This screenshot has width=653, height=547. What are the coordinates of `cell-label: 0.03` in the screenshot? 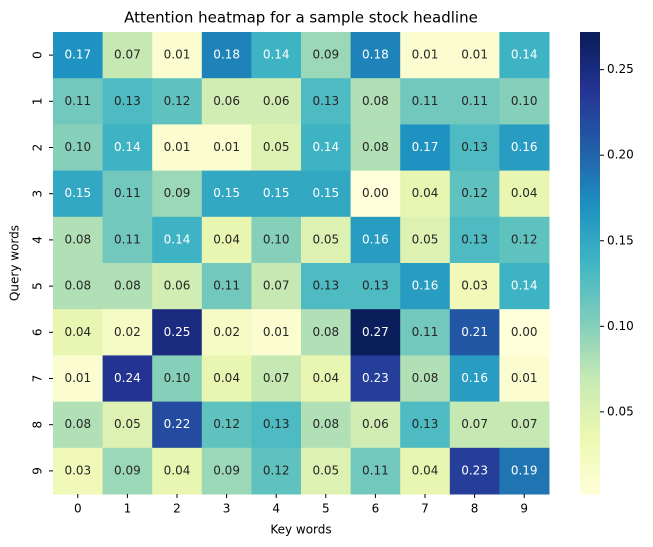 It's located at (77, 470).